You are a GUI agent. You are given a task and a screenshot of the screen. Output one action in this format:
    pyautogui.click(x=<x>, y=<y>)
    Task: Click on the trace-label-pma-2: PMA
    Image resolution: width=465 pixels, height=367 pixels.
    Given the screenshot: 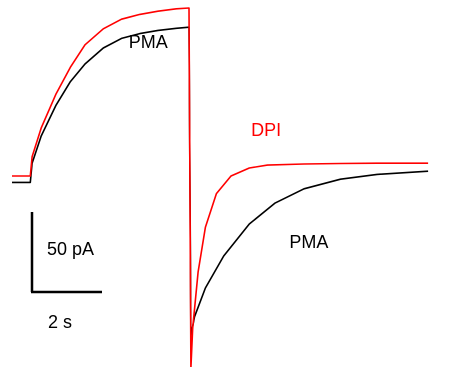 What is the action you would take?
    pyautogui.click(x=148, y=42)
    